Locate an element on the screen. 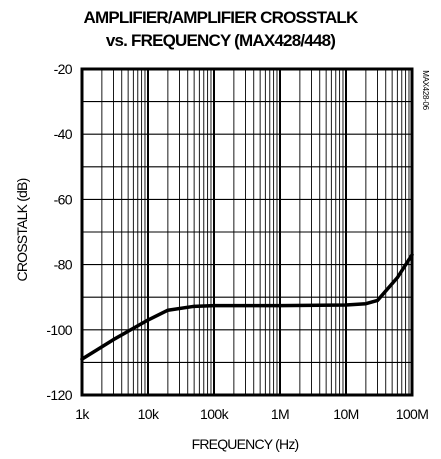 The width and height of the screenshot is (441, 459). x-tick-label: 100k is located at coordinates (215, 414).